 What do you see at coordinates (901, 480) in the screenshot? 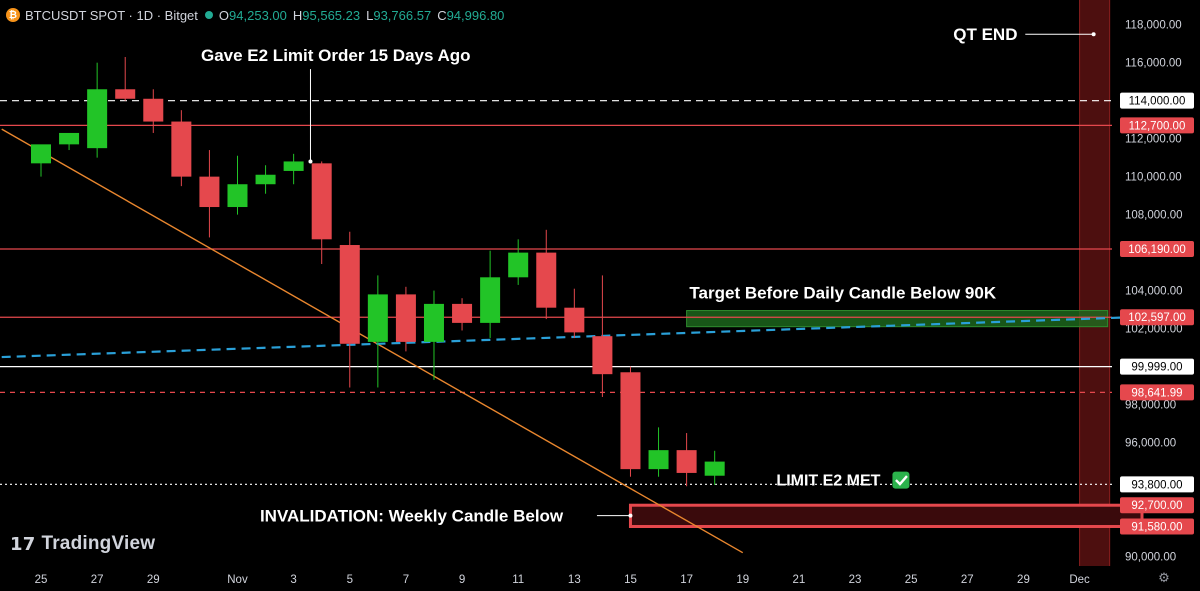
I see `check-icon-box` at bounding box center [901, 480].